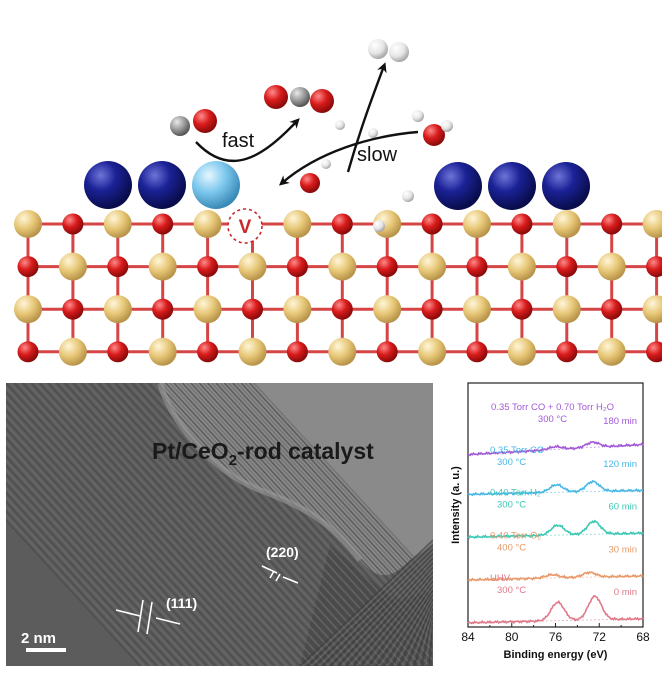  I want to click on x-tick-label: 68, so click(643, 637).